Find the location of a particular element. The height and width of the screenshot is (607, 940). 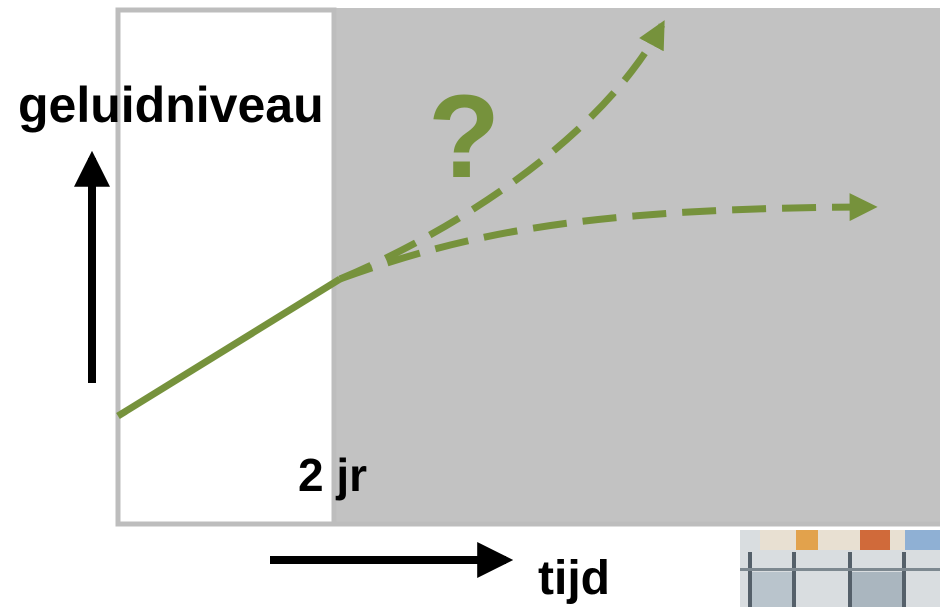

projection-leveling-arrow is located at coordinates (608, 238).